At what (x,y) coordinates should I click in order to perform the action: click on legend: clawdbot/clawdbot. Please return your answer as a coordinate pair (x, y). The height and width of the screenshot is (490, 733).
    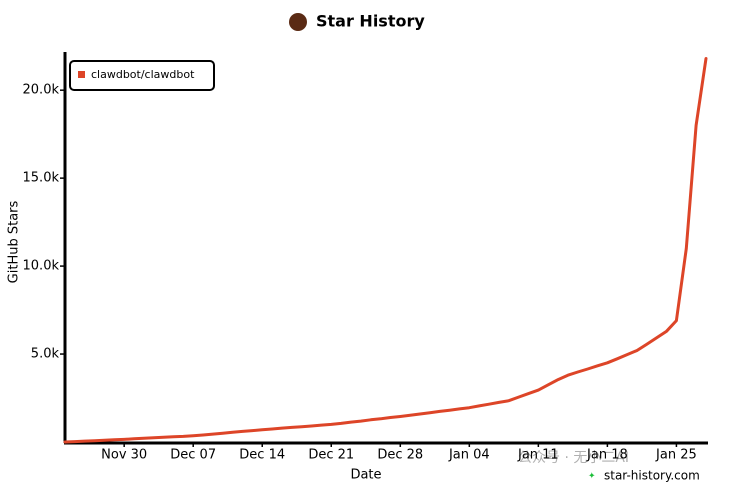
    Looking at the image, I should click on (142, 75).